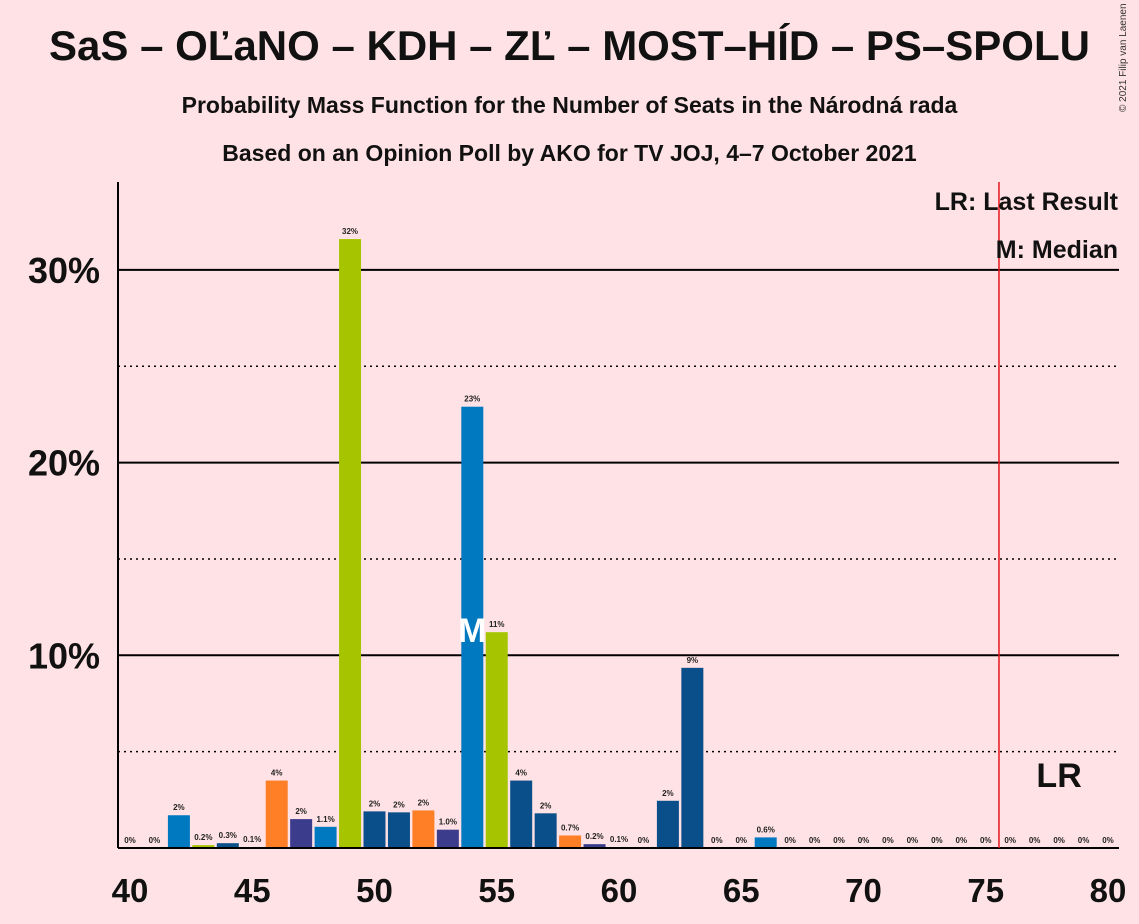 The height and width of the screenshot is (924, 1139). Describe the element at coordinates (130, 890) in the screenshot. I see `x-tick-label: 40` at that location.